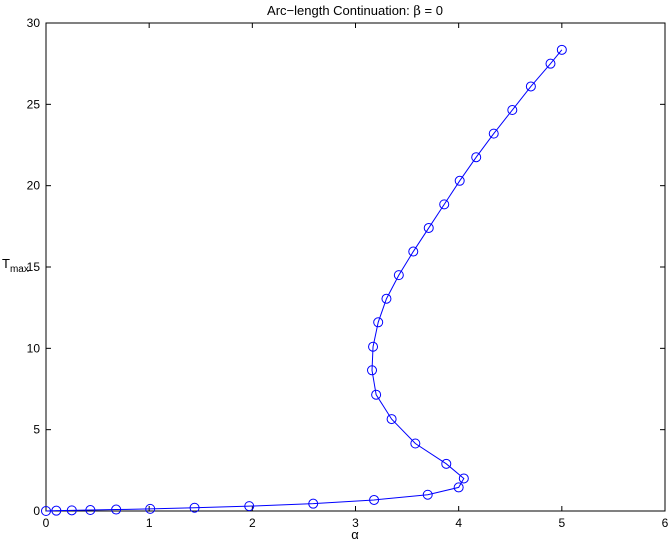  What do you see at coordinates (6, 263) in the screenshot?
I see `y-axis-label-base: T` at bounding box center [6, 263].